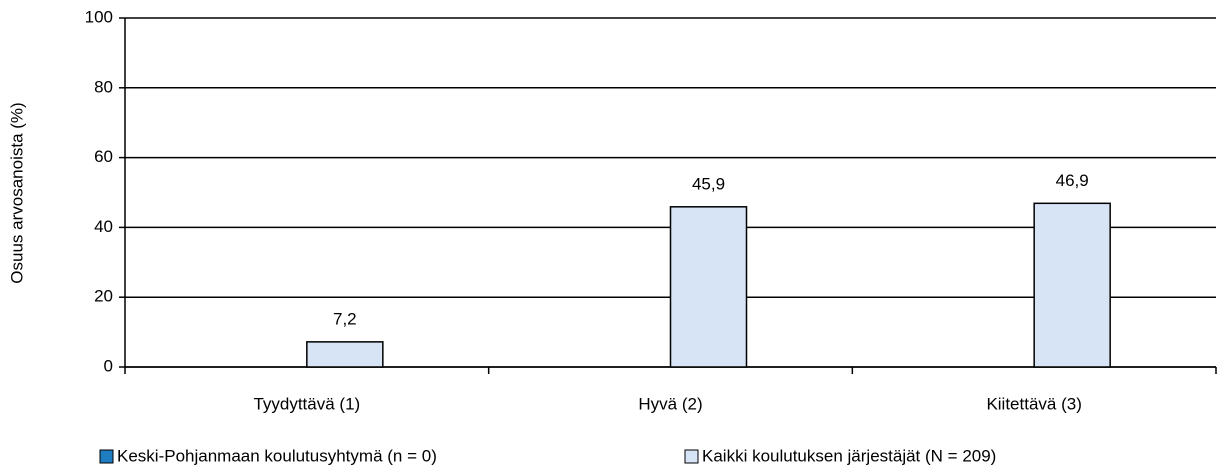 The height and width of the screenshot is (472, 1224). I want to click on y-tick-label: 0, so click(108, 365).